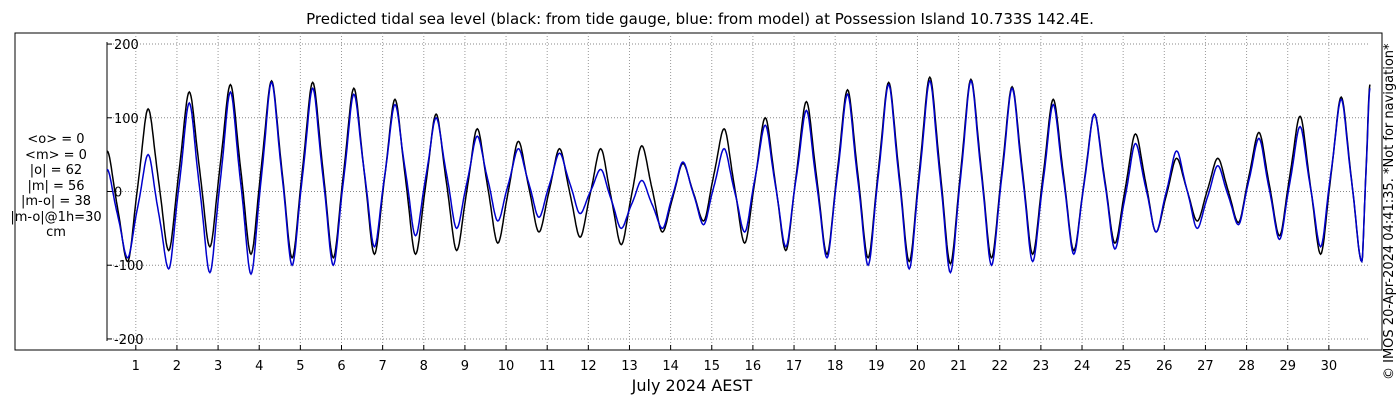  I want to click on stat-abs-obs: |o| = 62, so click(56, 170).